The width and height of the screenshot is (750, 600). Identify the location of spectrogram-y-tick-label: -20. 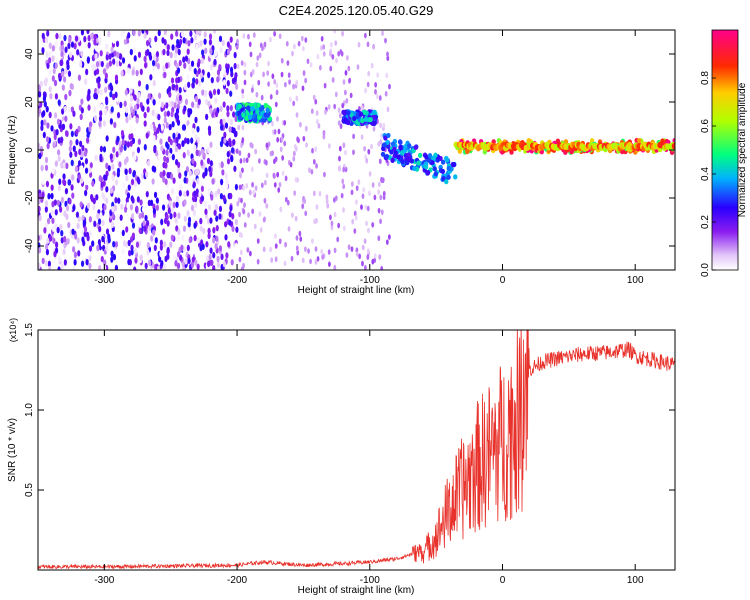
(29, 197).